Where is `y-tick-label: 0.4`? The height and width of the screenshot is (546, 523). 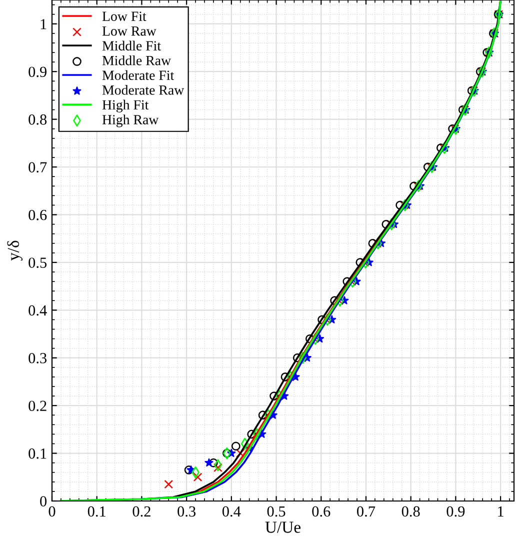 y-tick-label: 0.4 is located at coordinates (37, 310).